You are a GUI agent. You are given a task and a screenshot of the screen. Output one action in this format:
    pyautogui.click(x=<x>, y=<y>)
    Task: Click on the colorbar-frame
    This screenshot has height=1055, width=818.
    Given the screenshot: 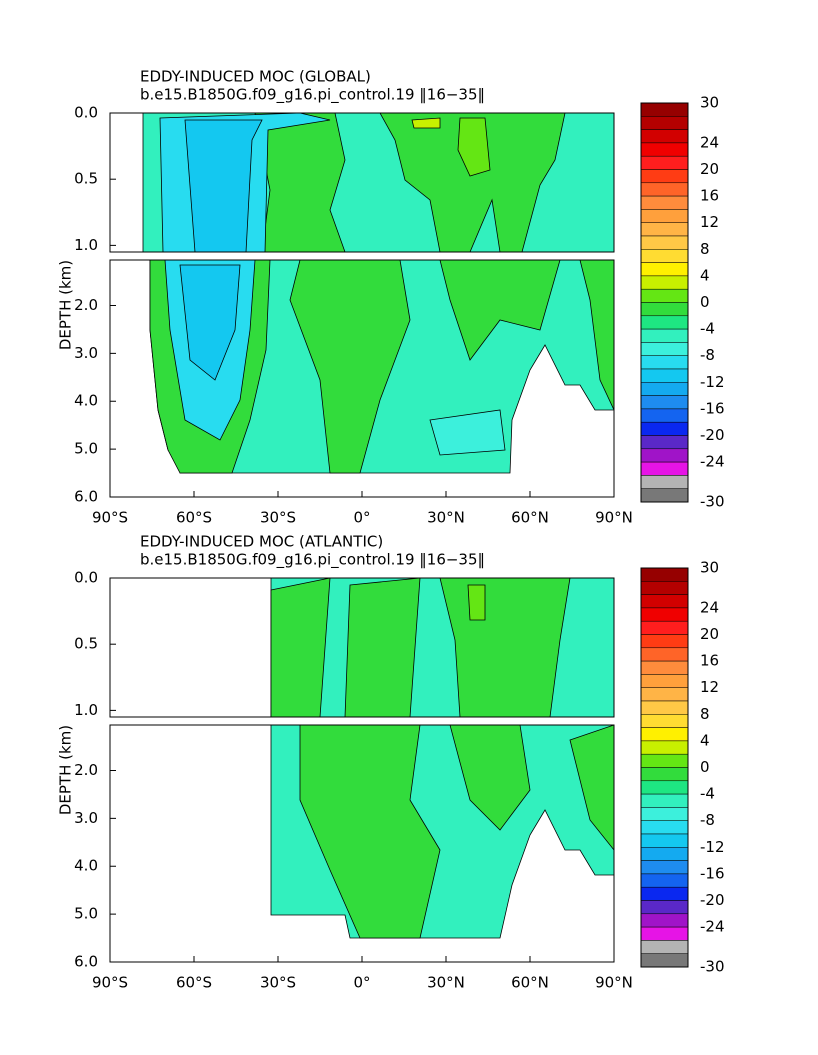 What is the action you would take?
    pyautogui.click(x=664, y=767)
    